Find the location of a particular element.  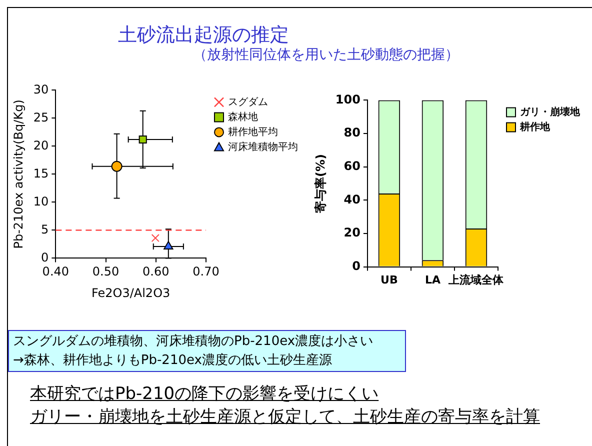

y-tick-label: 100 is located at coordinates (347, 99).